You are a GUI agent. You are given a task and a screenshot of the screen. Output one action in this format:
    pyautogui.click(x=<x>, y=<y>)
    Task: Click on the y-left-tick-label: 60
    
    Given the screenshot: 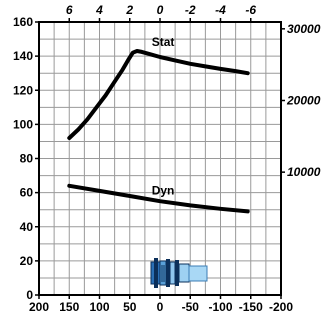 What is the action you would take?
    pyautogui.click(x=27, y=193)
    